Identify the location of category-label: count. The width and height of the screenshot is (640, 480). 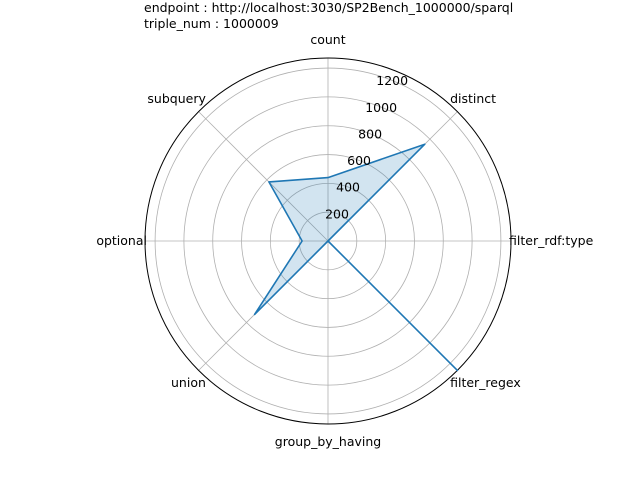
(327, 39).